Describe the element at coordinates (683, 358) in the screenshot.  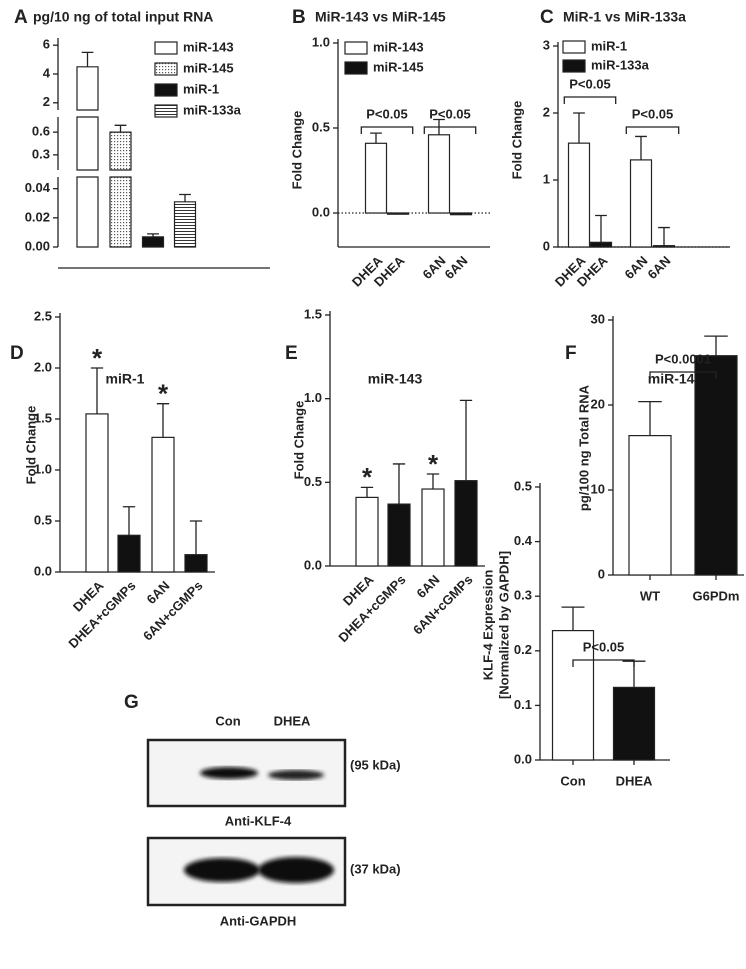
I see `significance-label: P<0.0001` at that location.